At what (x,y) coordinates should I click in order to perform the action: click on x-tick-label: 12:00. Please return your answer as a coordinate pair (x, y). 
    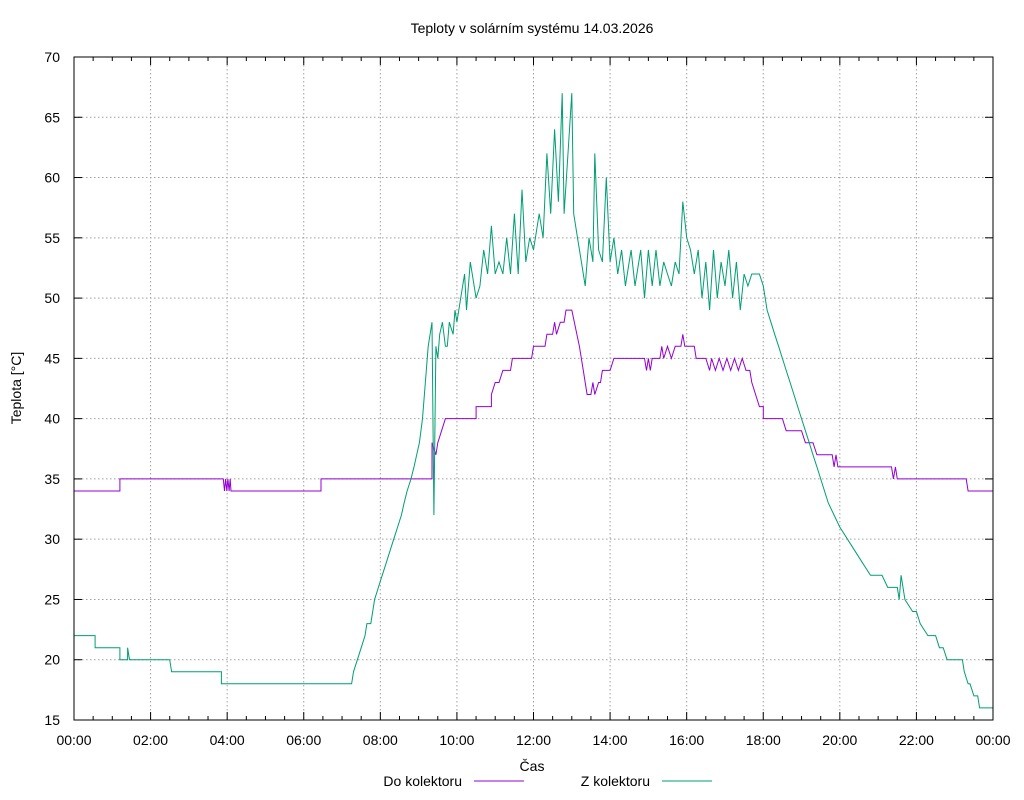
    Looking at the image, I should click on (533, 740).